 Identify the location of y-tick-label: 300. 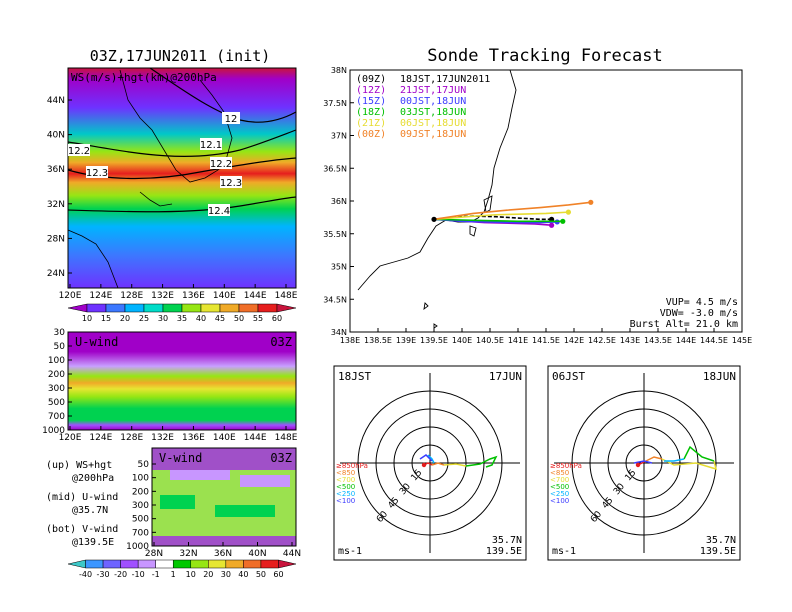
(140, 506).